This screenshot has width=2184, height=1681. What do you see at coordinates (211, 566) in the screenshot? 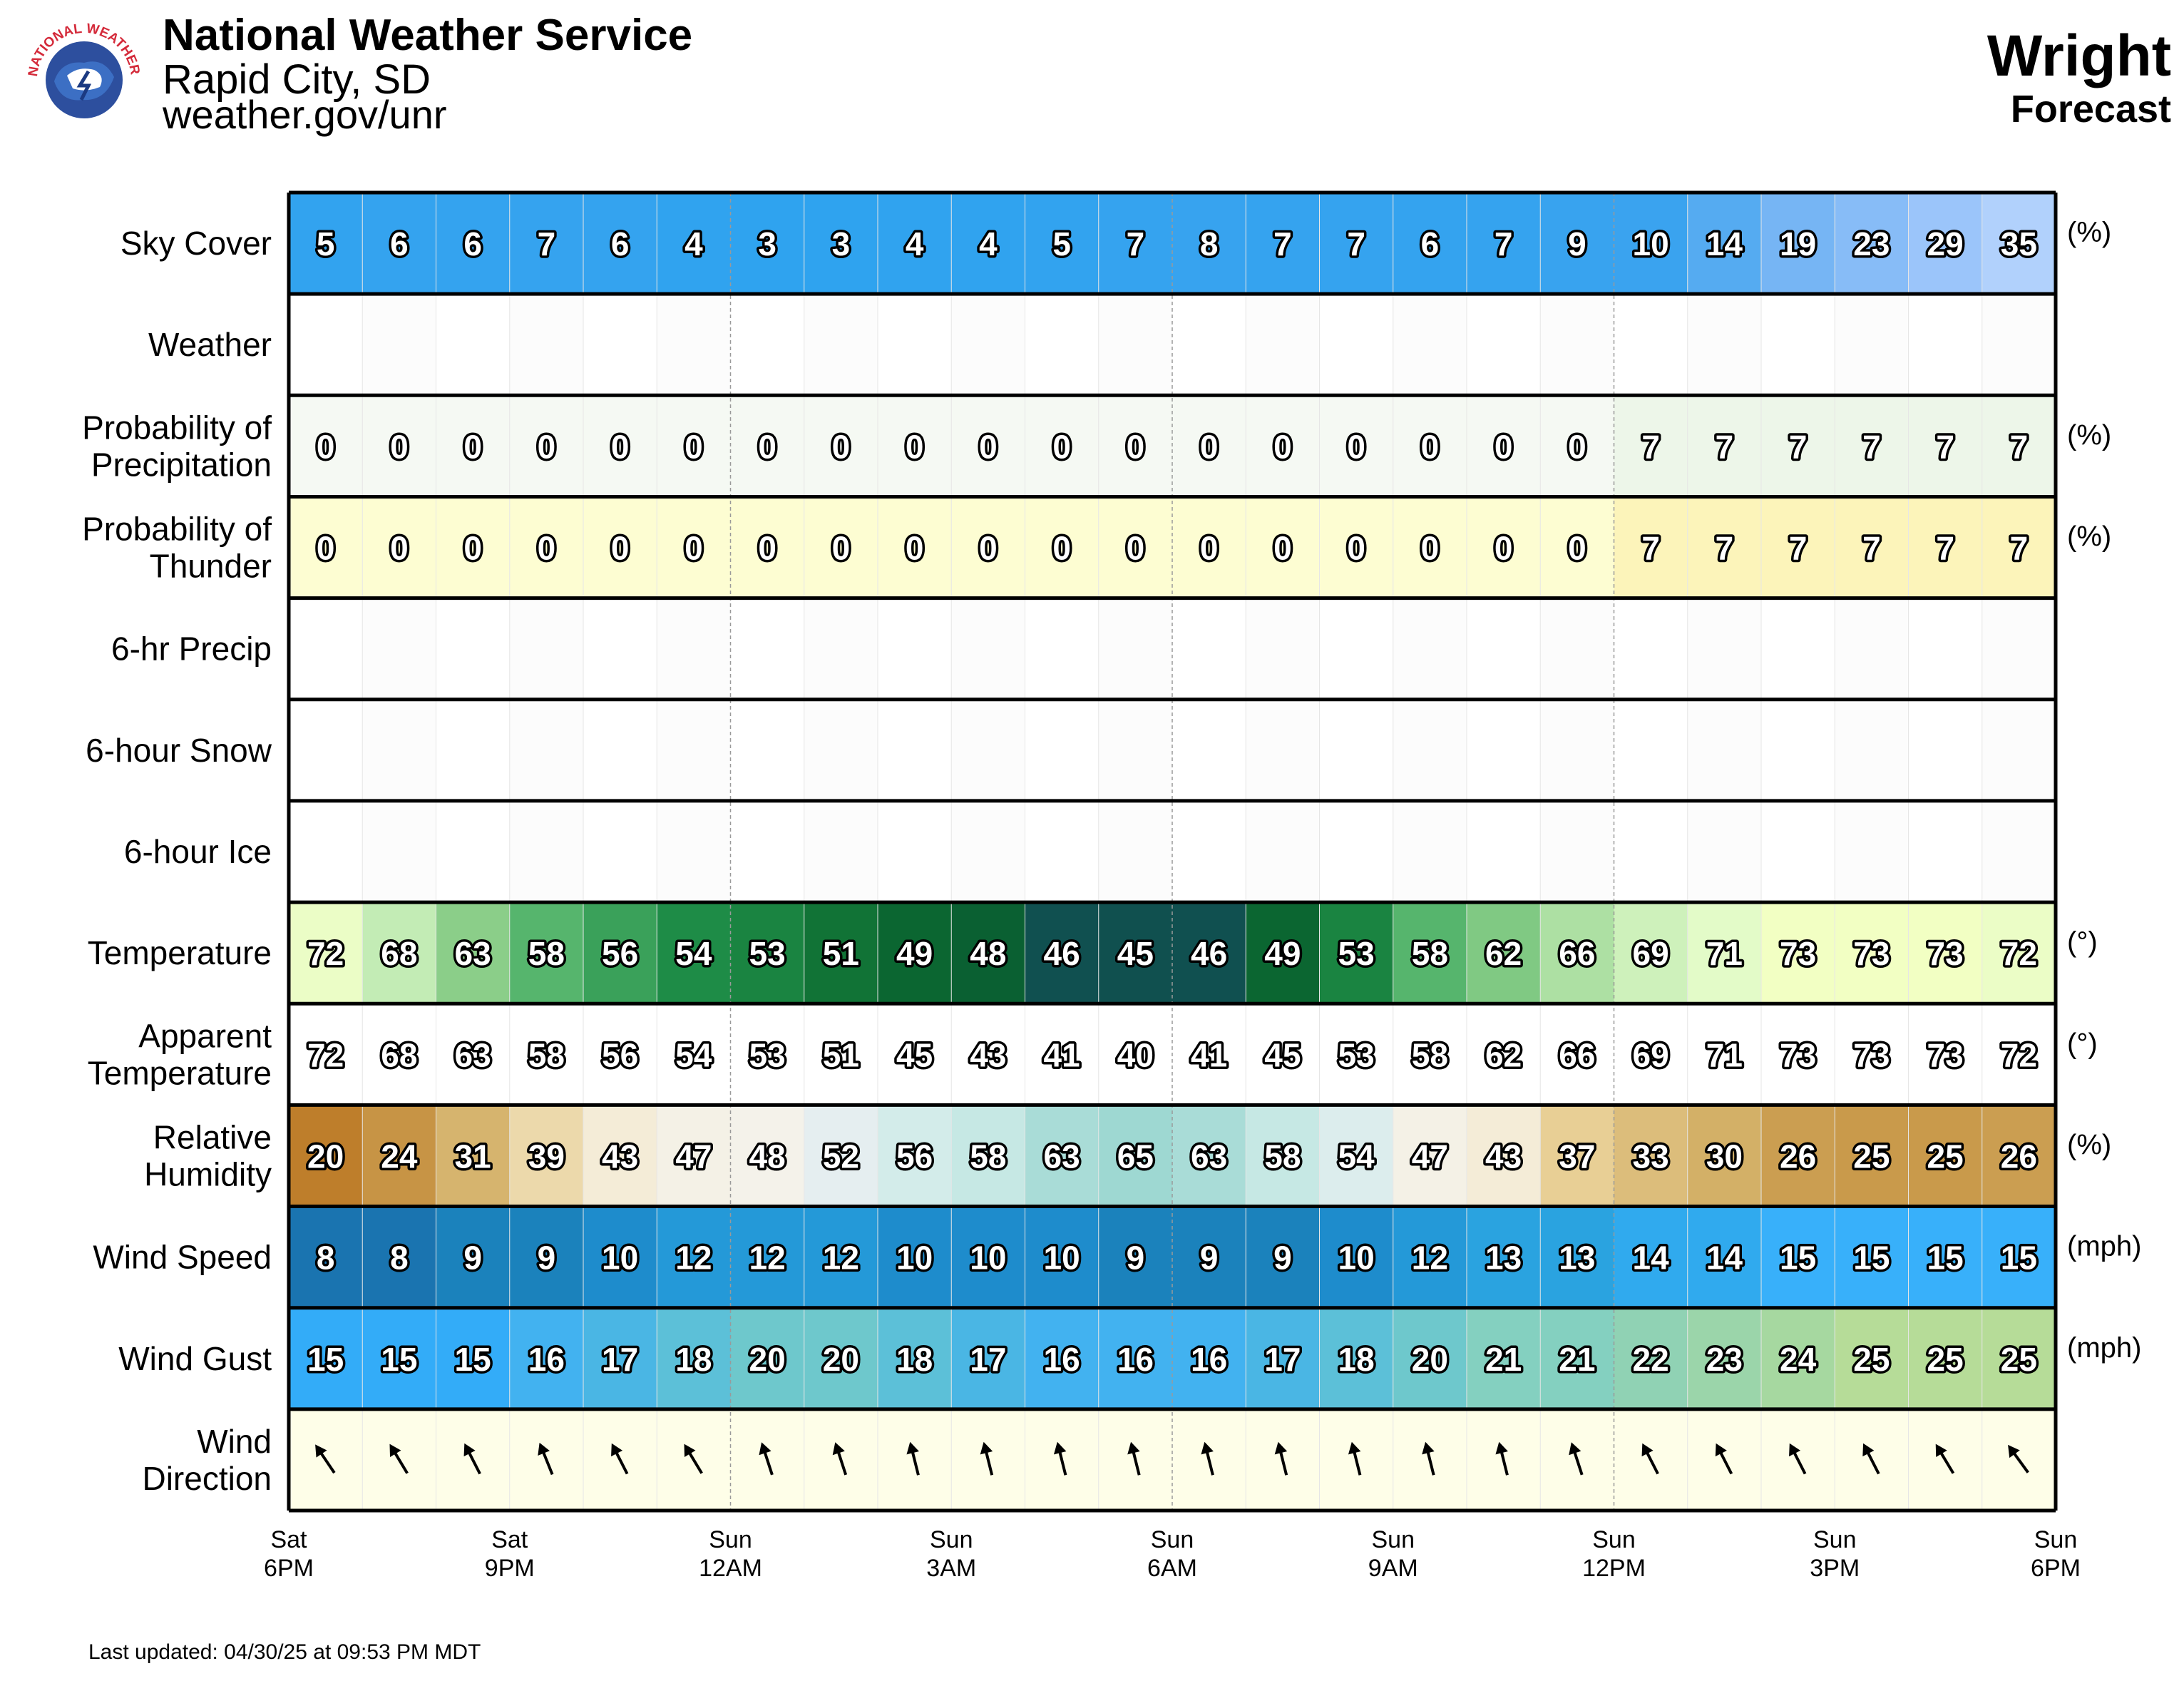
I see `row-label: Thunder` at bounding box center [211, 566].